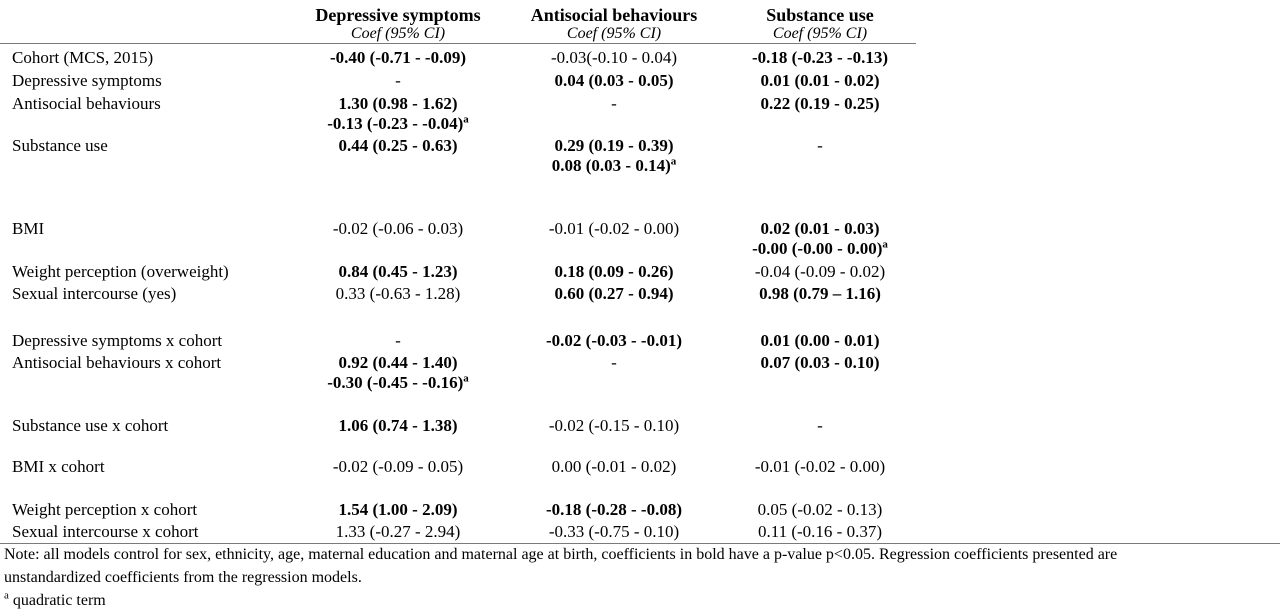 The width and height of the screenshot is (1280, 614). Describe the element at coordinates (87, 80) in the screenshot. I see `row-label: Depressive symptoms` at that location.